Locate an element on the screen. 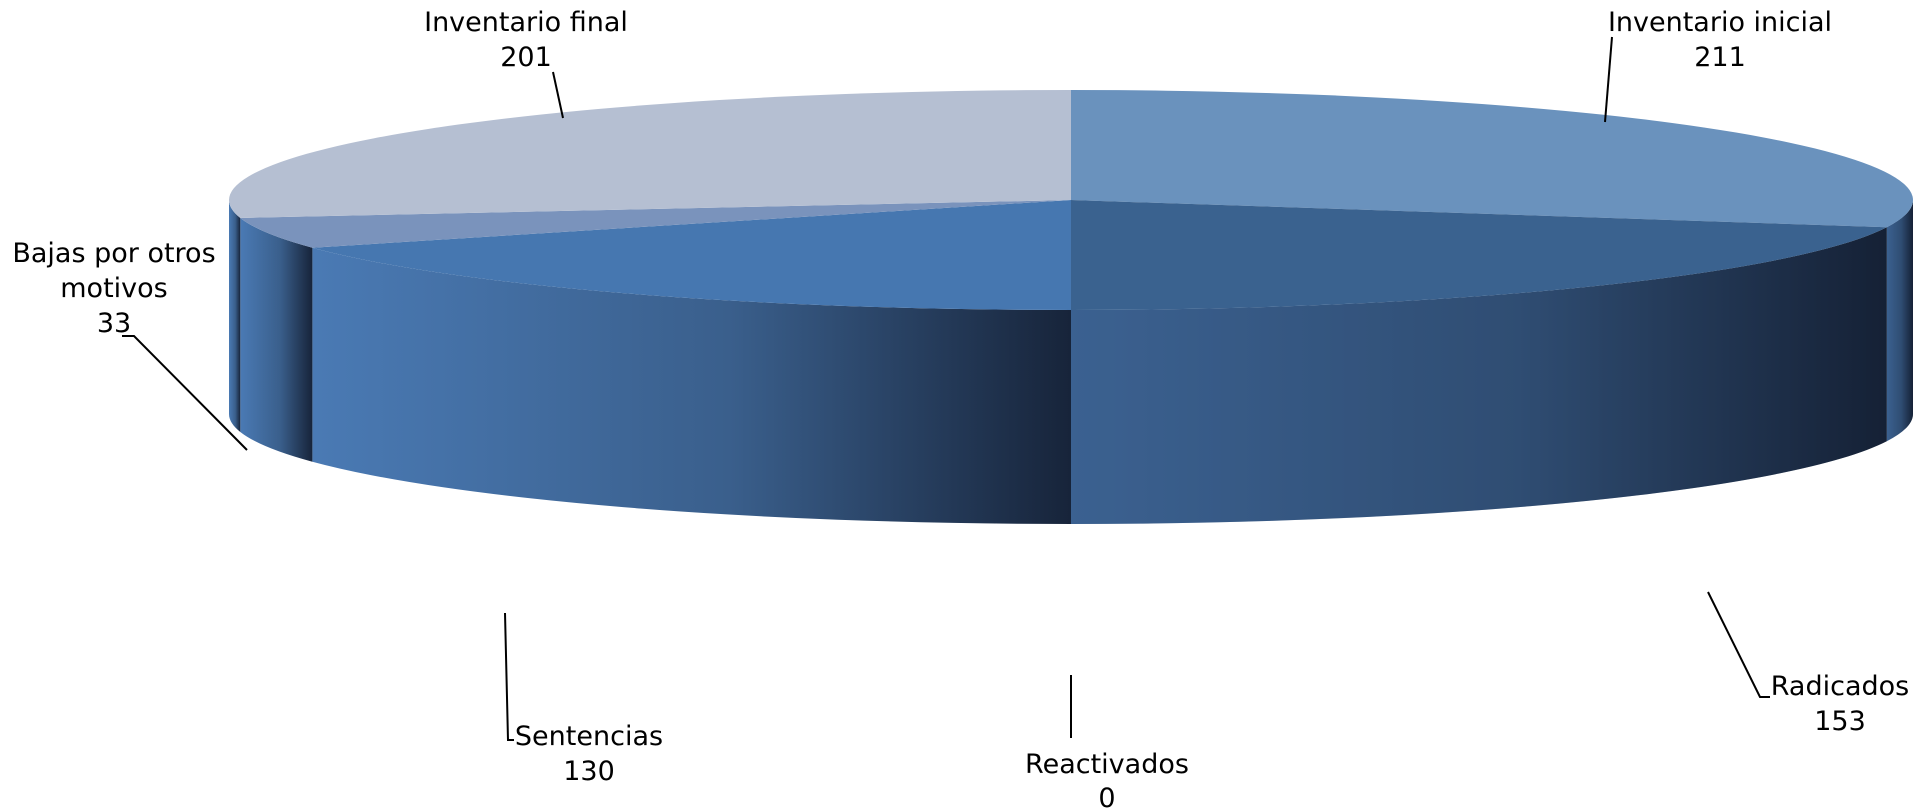 The height and width of the screenshot is (811, 1923). slice-label-name-line-1: Bajas por otros is located at coordinates (113, 253).